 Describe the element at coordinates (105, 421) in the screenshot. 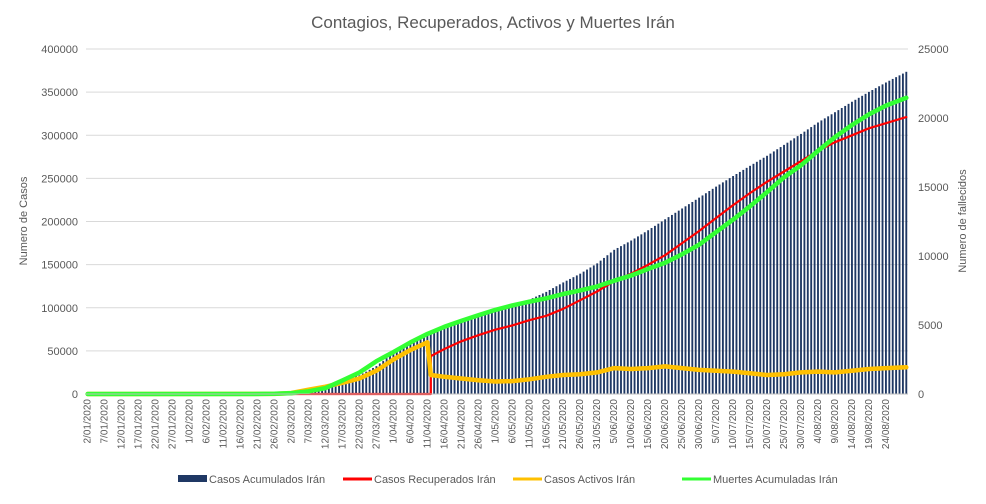

I see `x-tick-label: 7/01/2020` at that location.